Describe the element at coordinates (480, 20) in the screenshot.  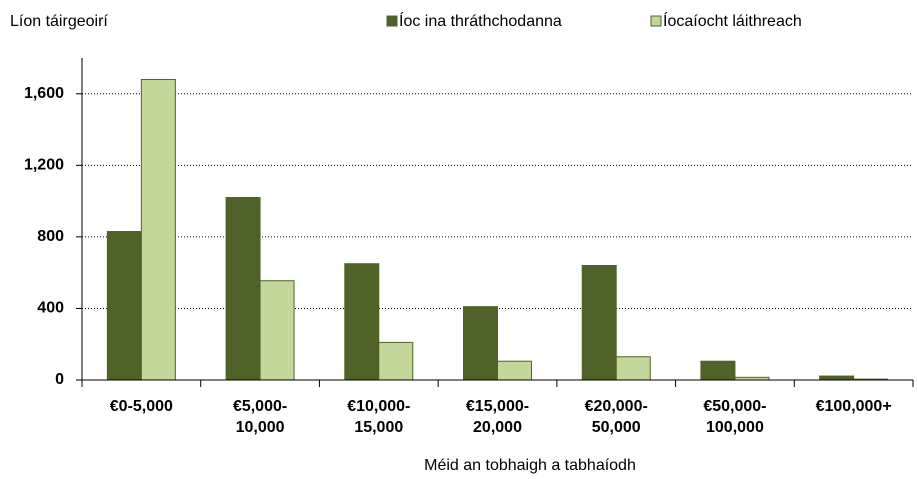
I see `legend-label: Íoc ina thráthchodanna` at that location.